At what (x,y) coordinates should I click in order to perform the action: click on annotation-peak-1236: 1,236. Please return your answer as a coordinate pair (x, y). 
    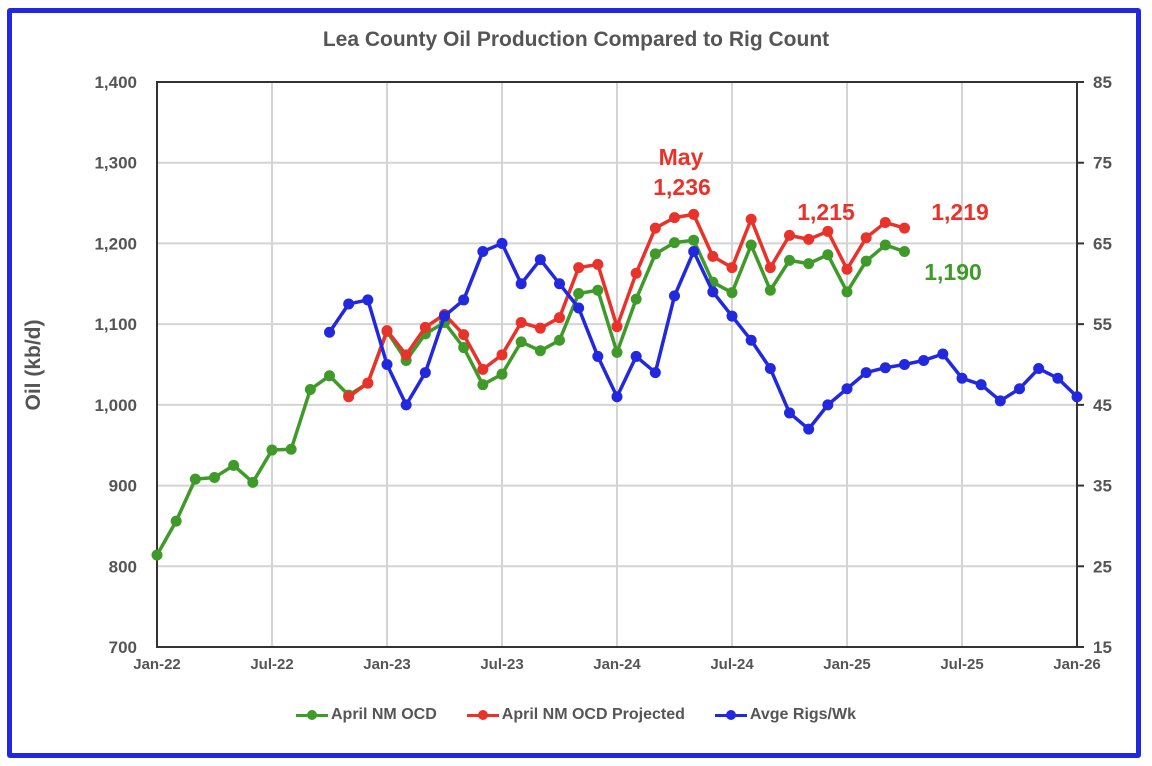
    Looking at the image, I should click on (682, 187).